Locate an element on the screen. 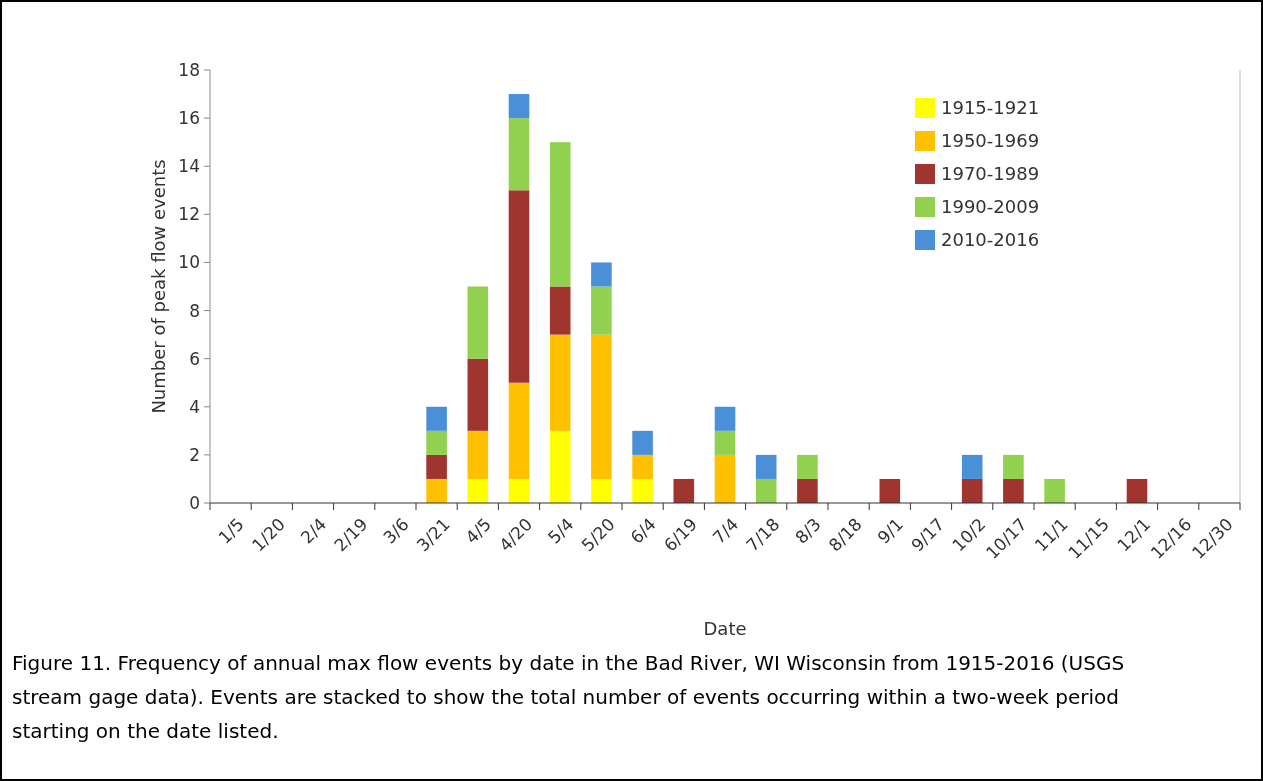 The image size is (1263, 781). x-tick-label: 5/4 is located at coordinates (560, 531).